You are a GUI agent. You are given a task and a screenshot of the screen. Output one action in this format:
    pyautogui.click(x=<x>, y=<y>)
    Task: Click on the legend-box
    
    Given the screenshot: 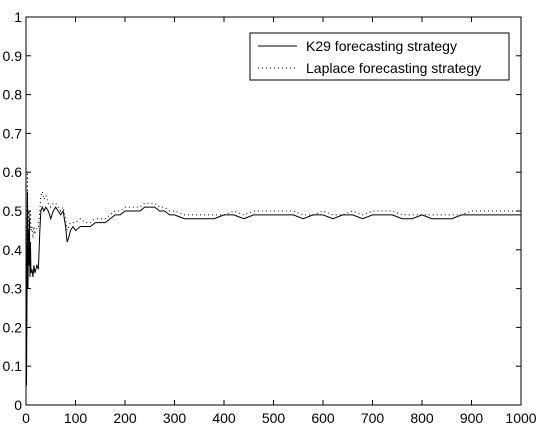 What is the action you would take?
    pyautogui.click(x=379, y=56)
    